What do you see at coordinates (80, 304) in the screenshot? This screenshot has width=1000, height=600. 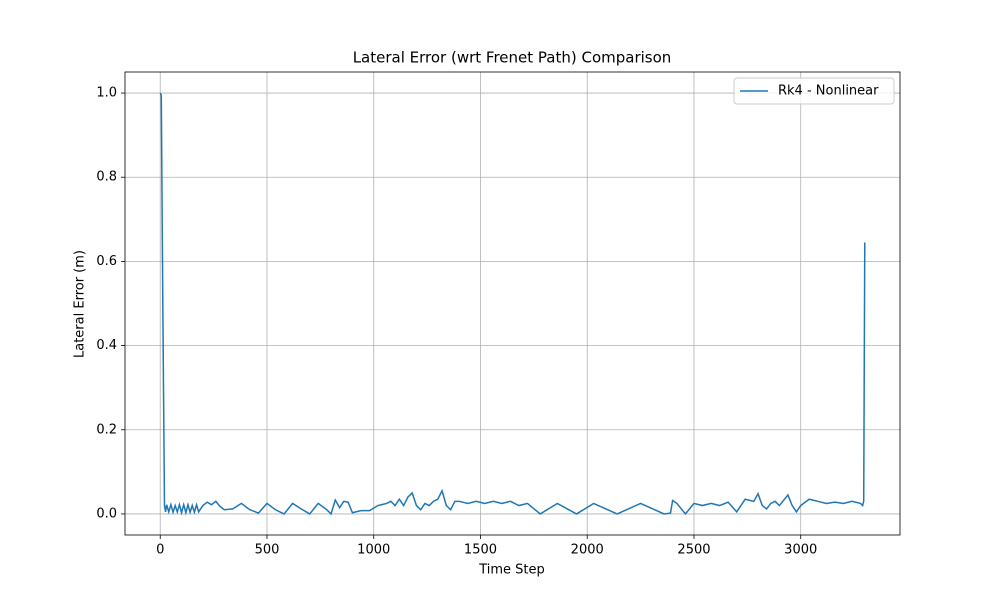 I see `y-axis-label: Lateral Error (m)` at bounding box center [80, 304].